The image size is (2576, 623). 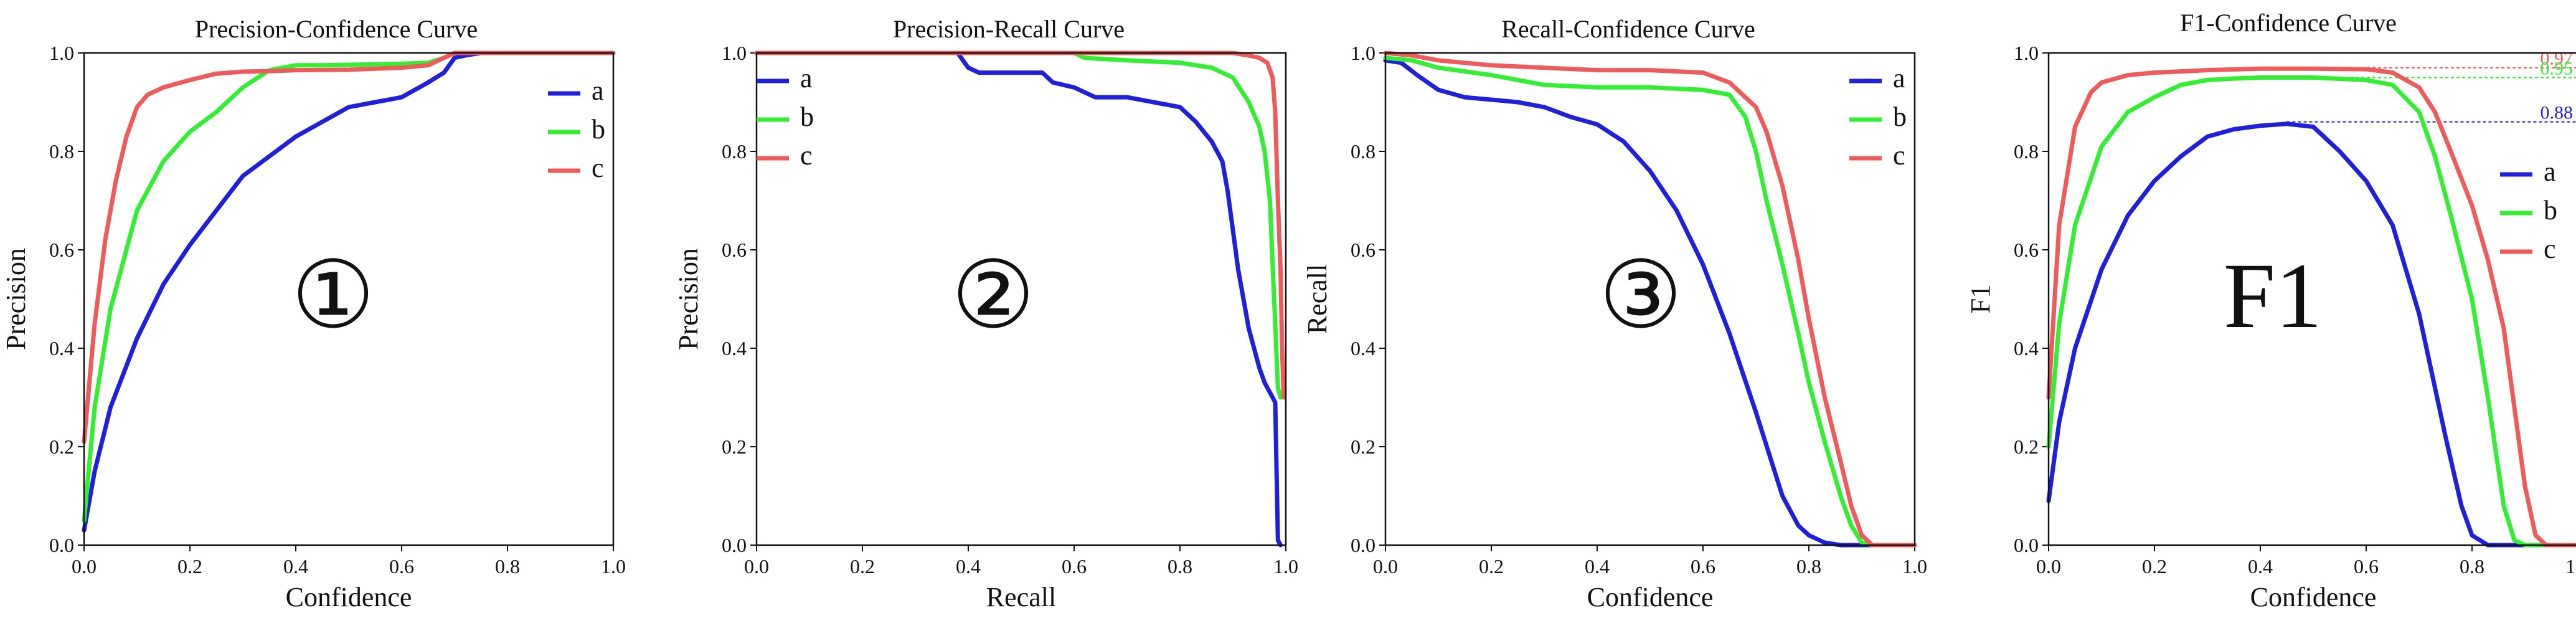 I want to click on panel-marker: ③, so click(x=1640, y=296).